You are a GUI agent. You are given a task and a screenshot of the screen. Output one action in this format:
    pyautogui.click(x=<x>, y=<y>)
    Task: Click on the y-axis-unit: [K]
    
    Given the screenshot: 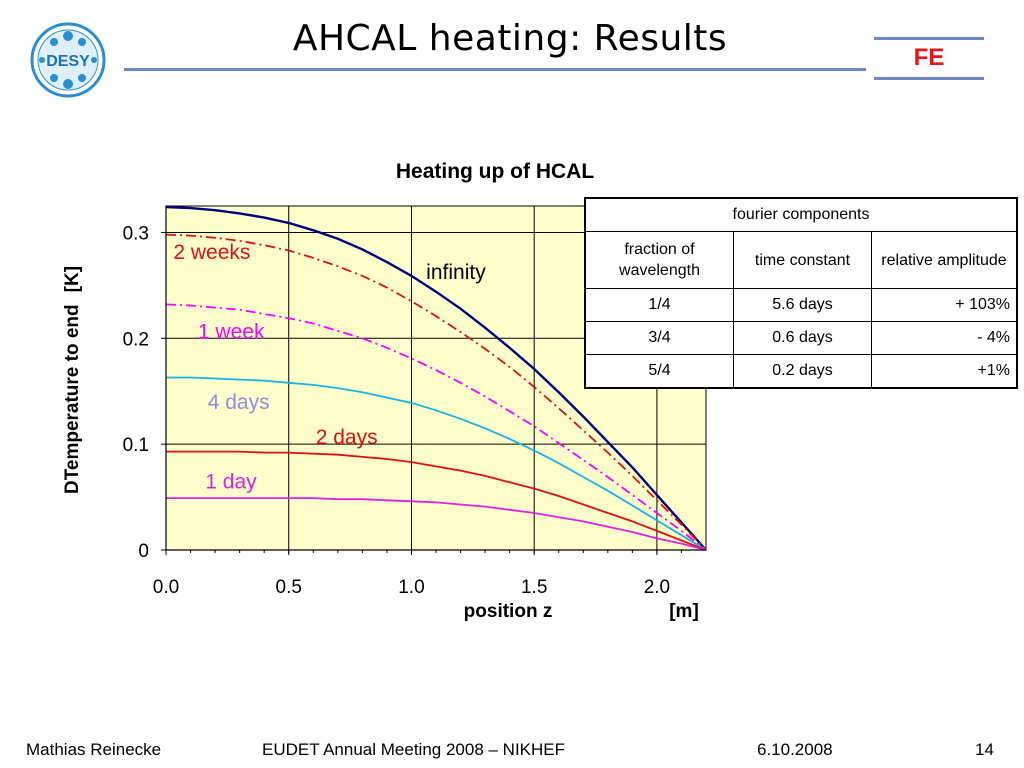 What is the action you would take?
    pyautogui.click(x=72, y=279)
    